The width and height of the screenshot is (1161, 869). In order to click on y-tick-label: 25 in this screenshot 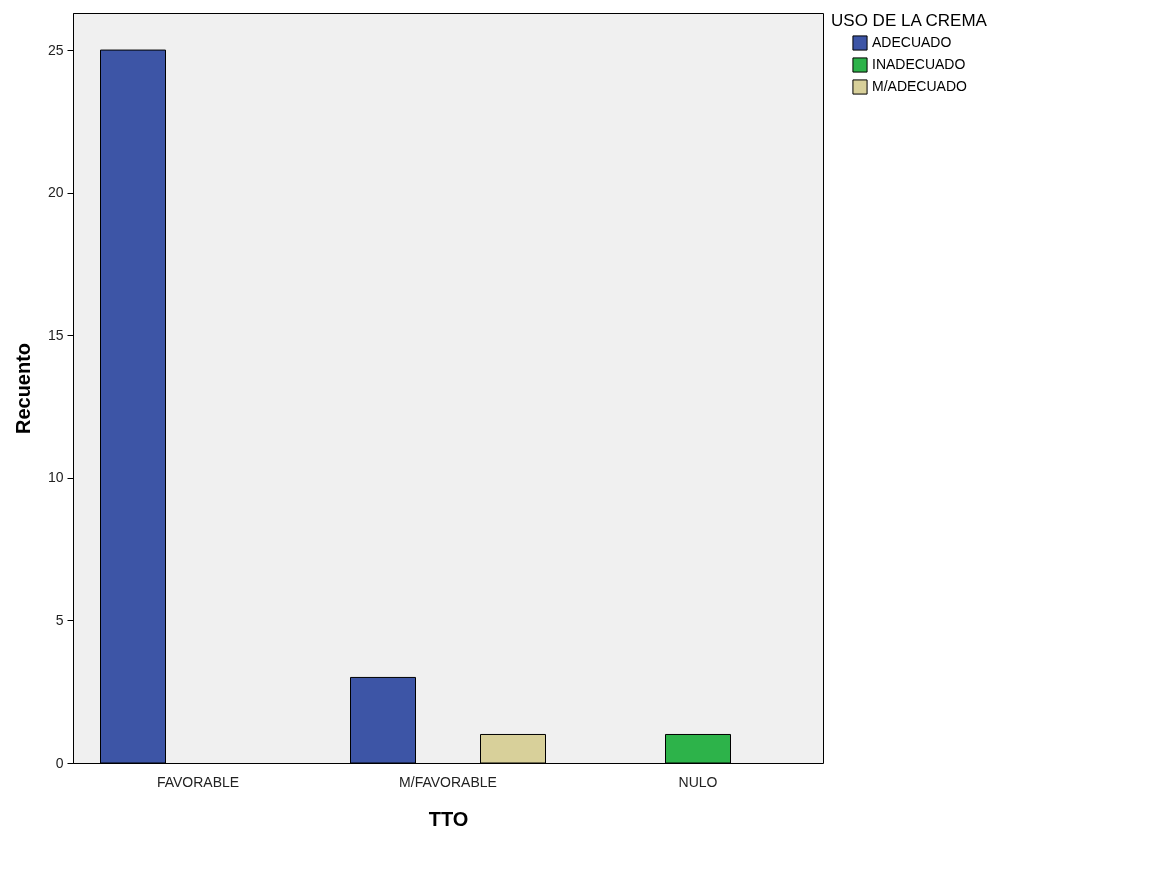, I will do `click(55, 49)`.